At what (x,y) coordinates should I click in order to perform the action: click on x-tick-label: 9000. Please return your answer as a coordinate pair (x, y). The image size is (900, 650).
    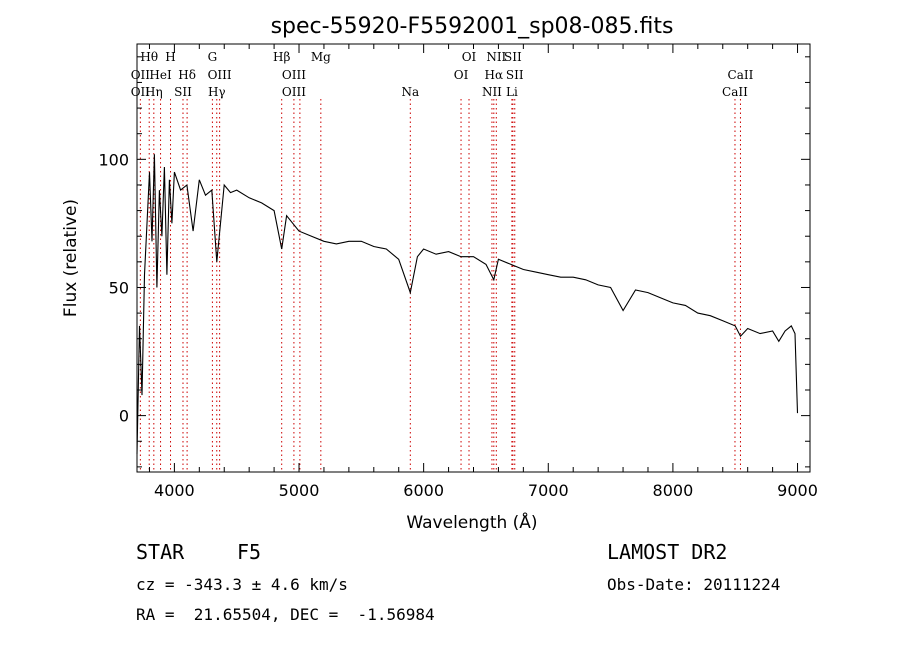
    Looking at the image, I should click on (797, 490).